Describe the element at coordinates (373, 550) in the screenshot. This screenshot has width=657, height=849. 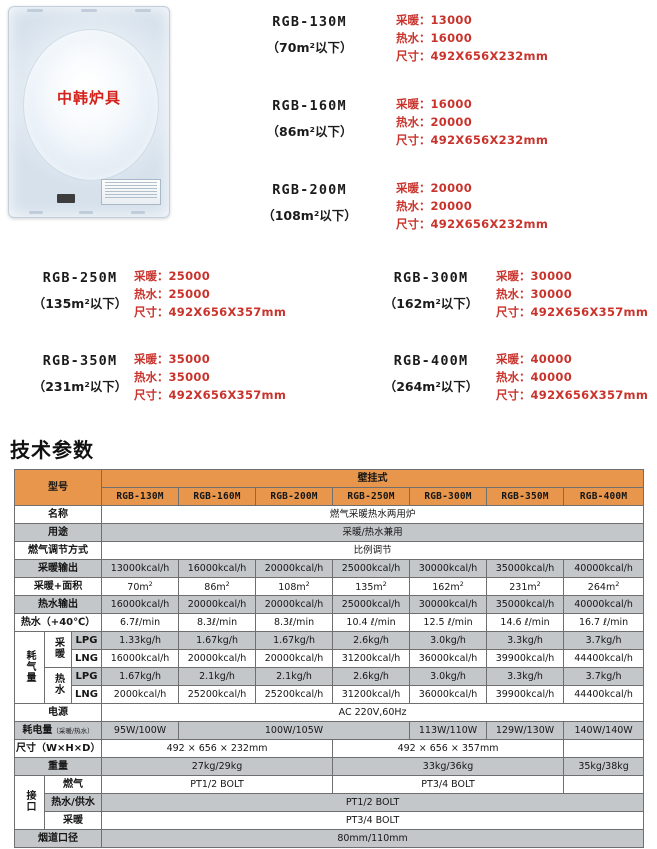
I see `row-value-gas-mode: 比例调节` at that location.